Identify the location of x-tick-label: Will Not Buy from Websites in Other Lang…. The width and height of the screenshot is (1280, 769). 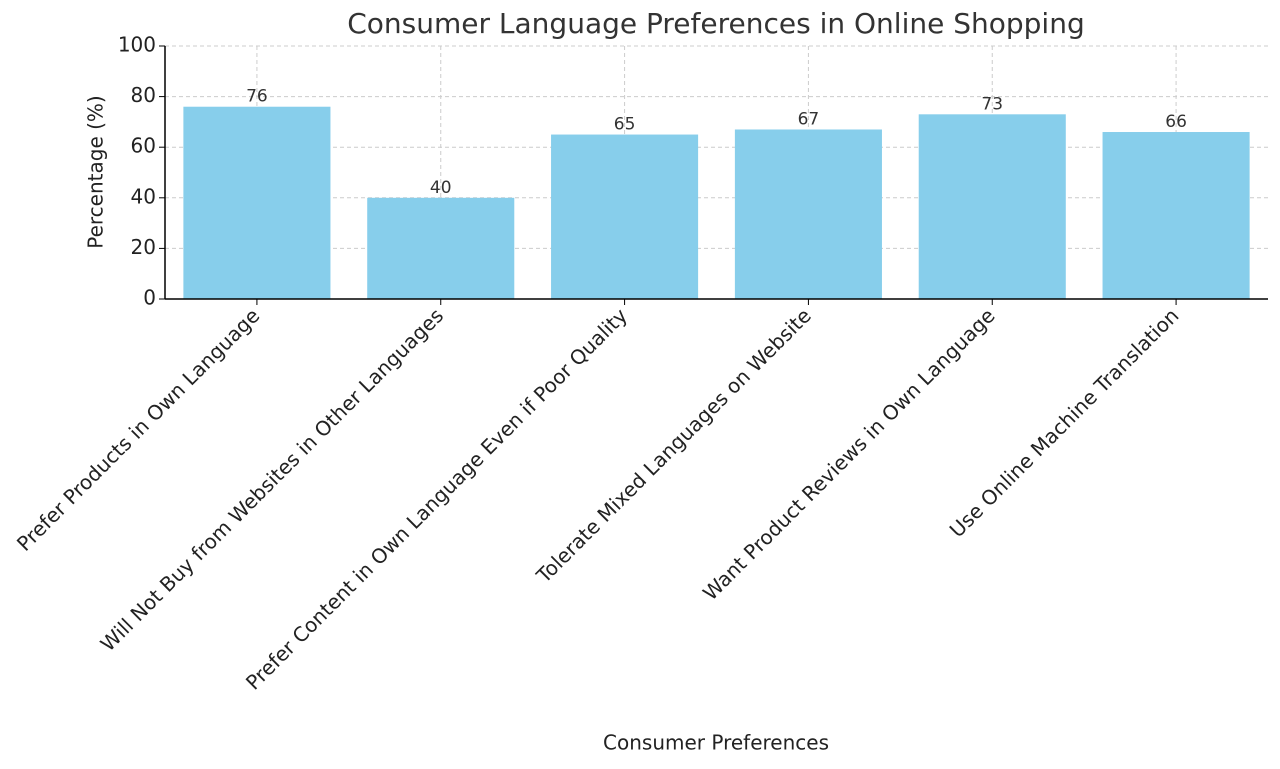
(272, 479).